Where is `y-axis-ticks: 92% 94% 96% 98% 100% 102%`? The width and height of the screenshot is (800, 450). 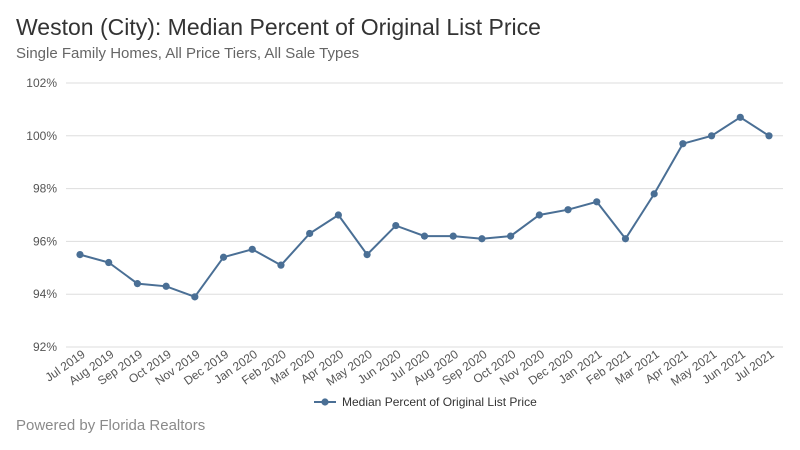
y-axis-ticks: 92% 94% 96% 98% 100% 102% is located at coordinates (41, 215).